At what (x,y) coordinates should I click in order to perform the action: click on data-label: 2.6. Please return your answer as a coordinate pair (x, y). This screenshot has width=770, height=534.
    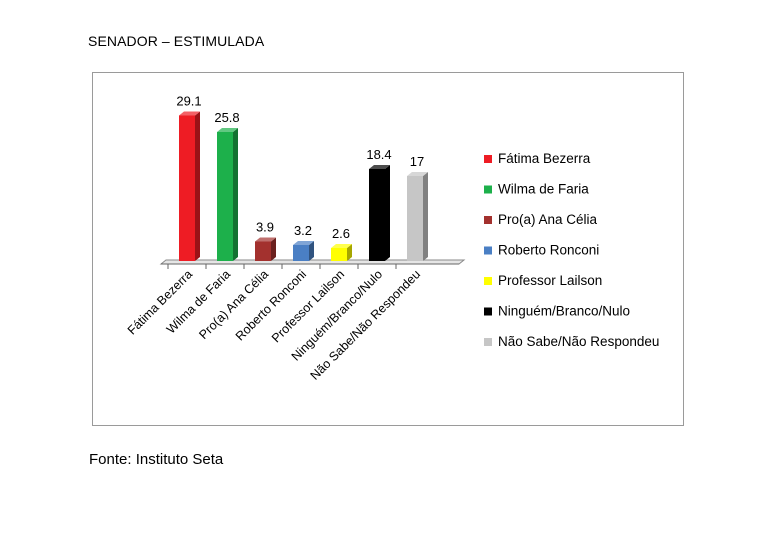
    Looking at the image, I should click on (341, 233).